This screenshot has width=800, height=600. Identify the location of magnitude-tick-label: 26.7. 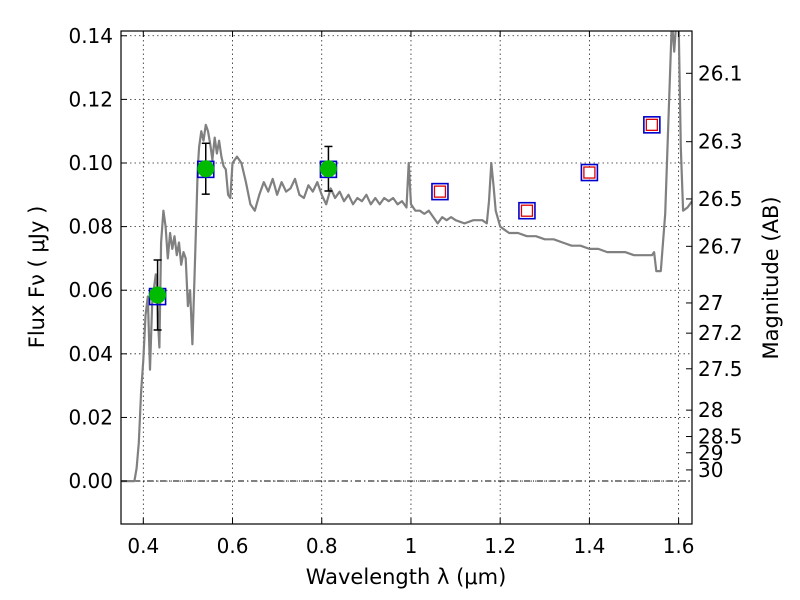
(720, 246).